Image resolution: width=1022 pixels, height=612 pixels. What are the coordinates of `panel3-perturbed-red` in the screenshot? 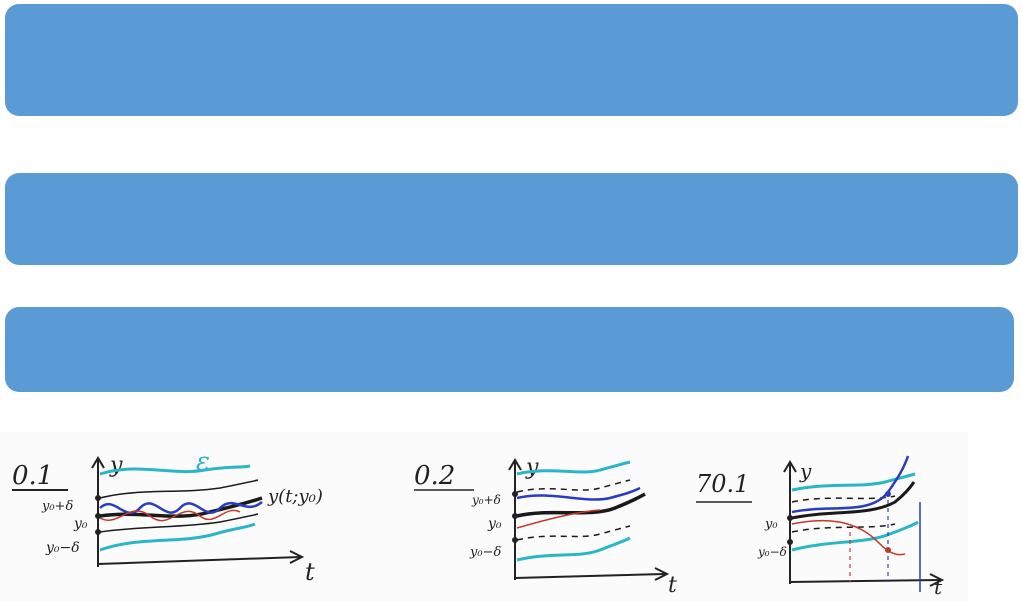 It's located at (848, 537).